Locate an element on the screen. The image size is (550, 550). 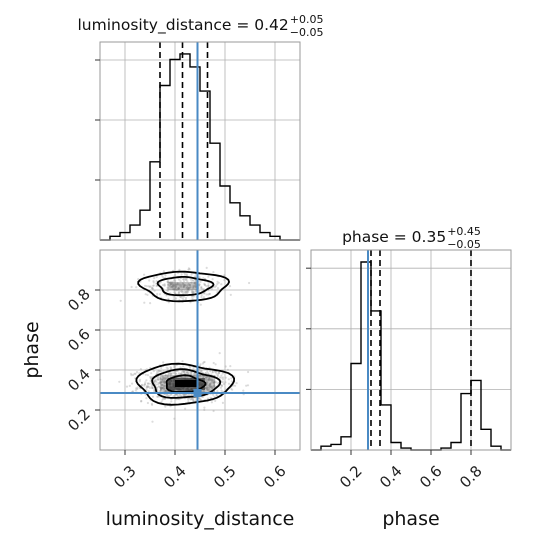
title-sub: −0.05 is located at coordinates (307, 32).